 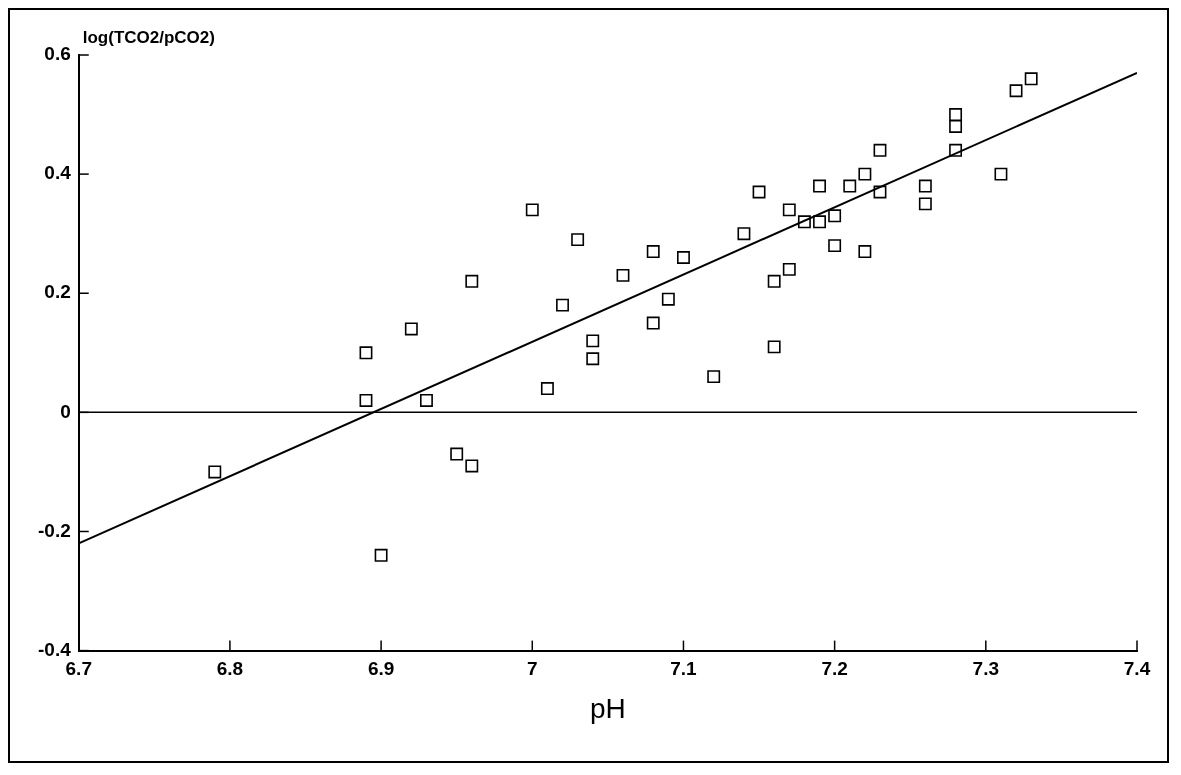 I want to click on y-tick-label: 0.6, so click(x=57, y=54).